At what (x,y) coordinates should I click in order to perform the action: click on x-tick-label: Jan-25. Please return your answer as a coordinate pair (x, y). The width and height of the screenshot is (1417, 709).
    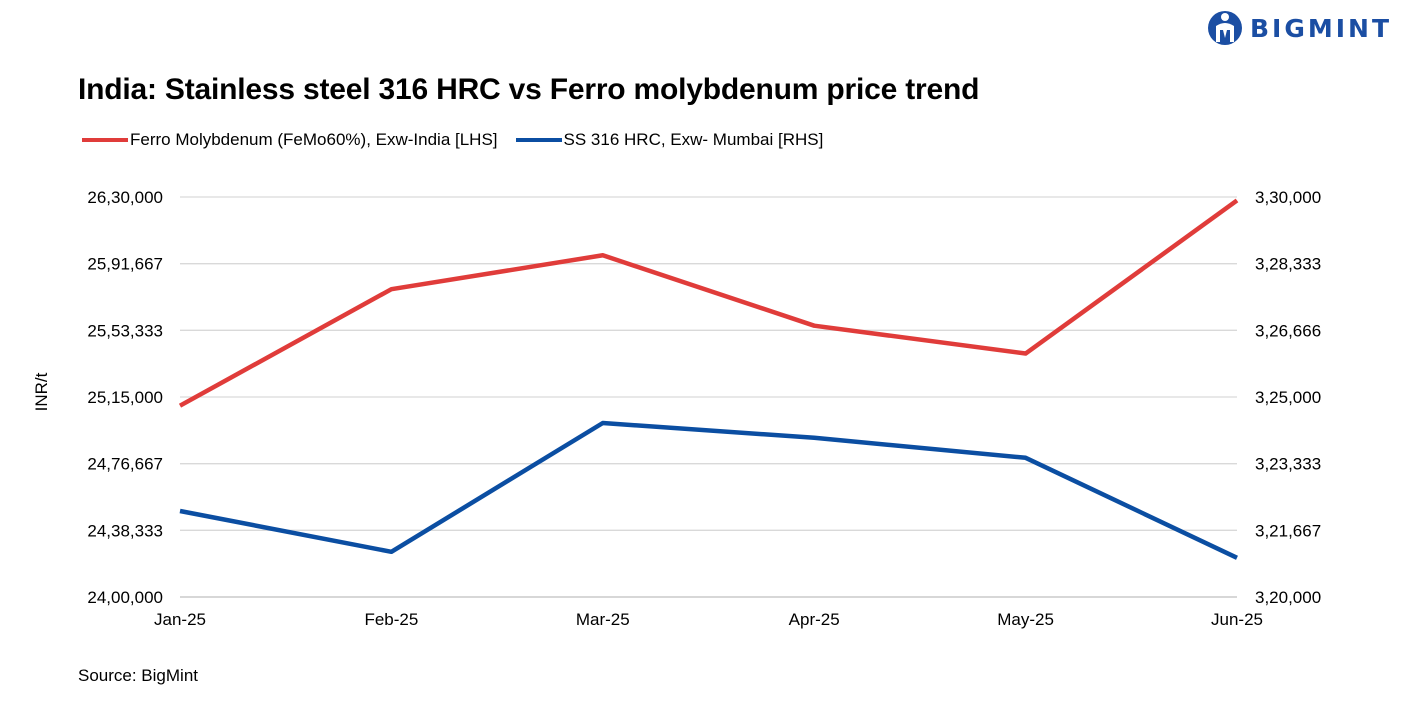
    Looking at the image, I should click on (180, 619).